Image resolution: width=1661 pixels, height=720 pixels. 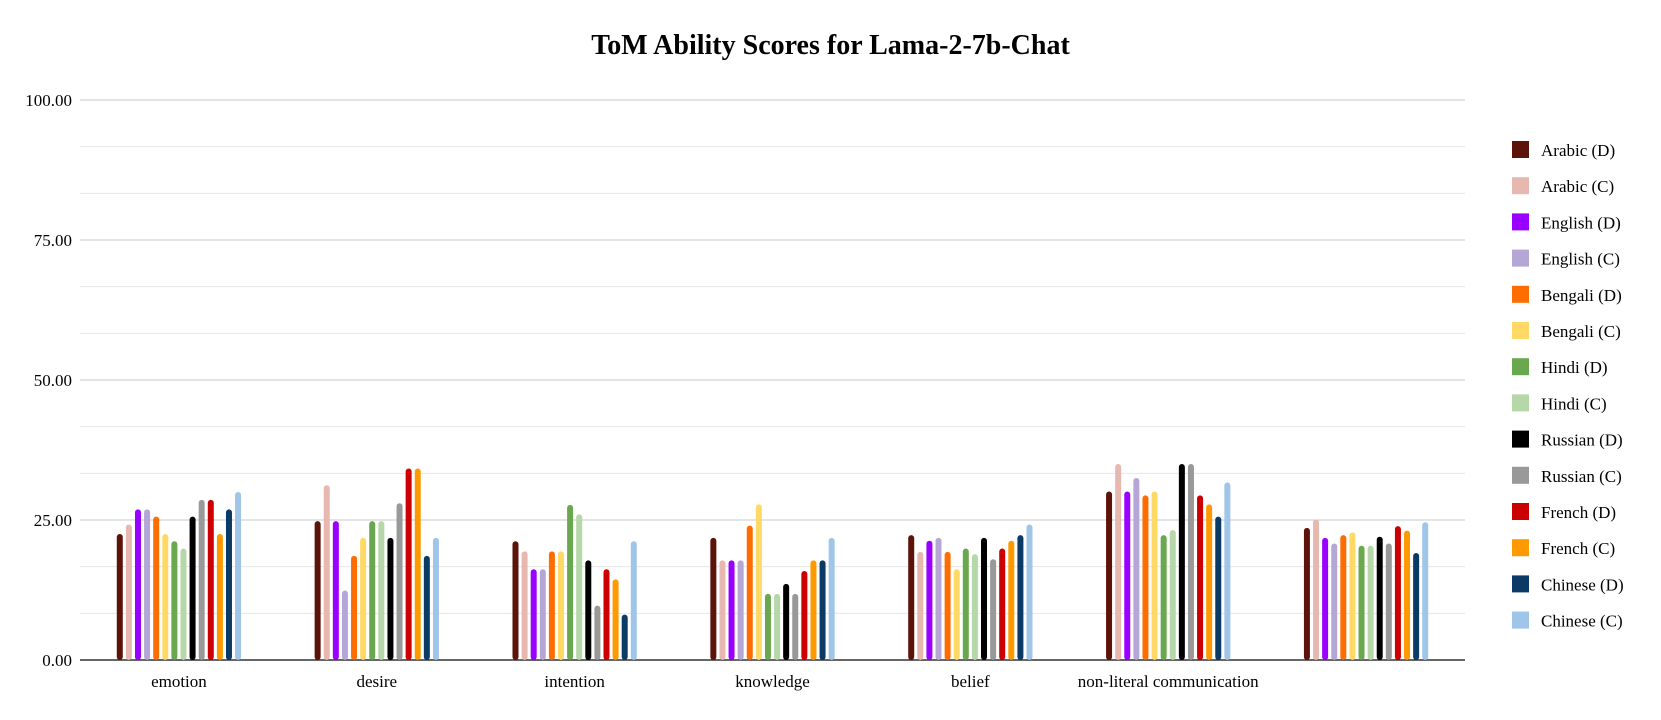 What do you see at coordinates (1574, 403) in the screenshot?
I see `legend-label: Hindi (C)` at bounding box center [1574, 403].